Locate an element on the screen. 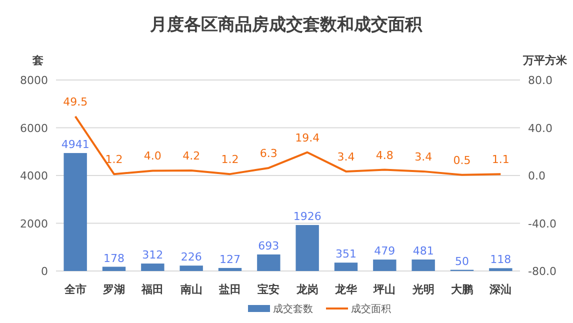  data-label: 351 is located at coordinates (346, 254).